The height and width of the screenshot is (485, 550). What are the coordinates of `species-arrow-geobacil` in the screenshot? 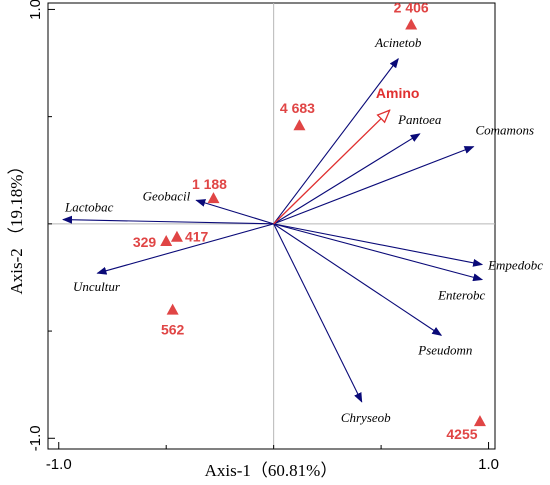 It's located at (234, 212).